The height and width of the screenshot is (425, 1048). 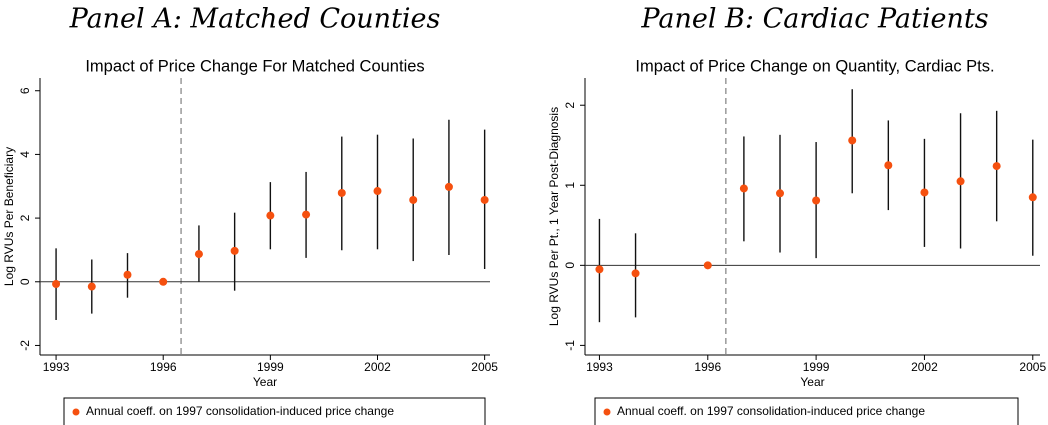 I want to click on y-tick-label: -1, so click(x=570, y=345).